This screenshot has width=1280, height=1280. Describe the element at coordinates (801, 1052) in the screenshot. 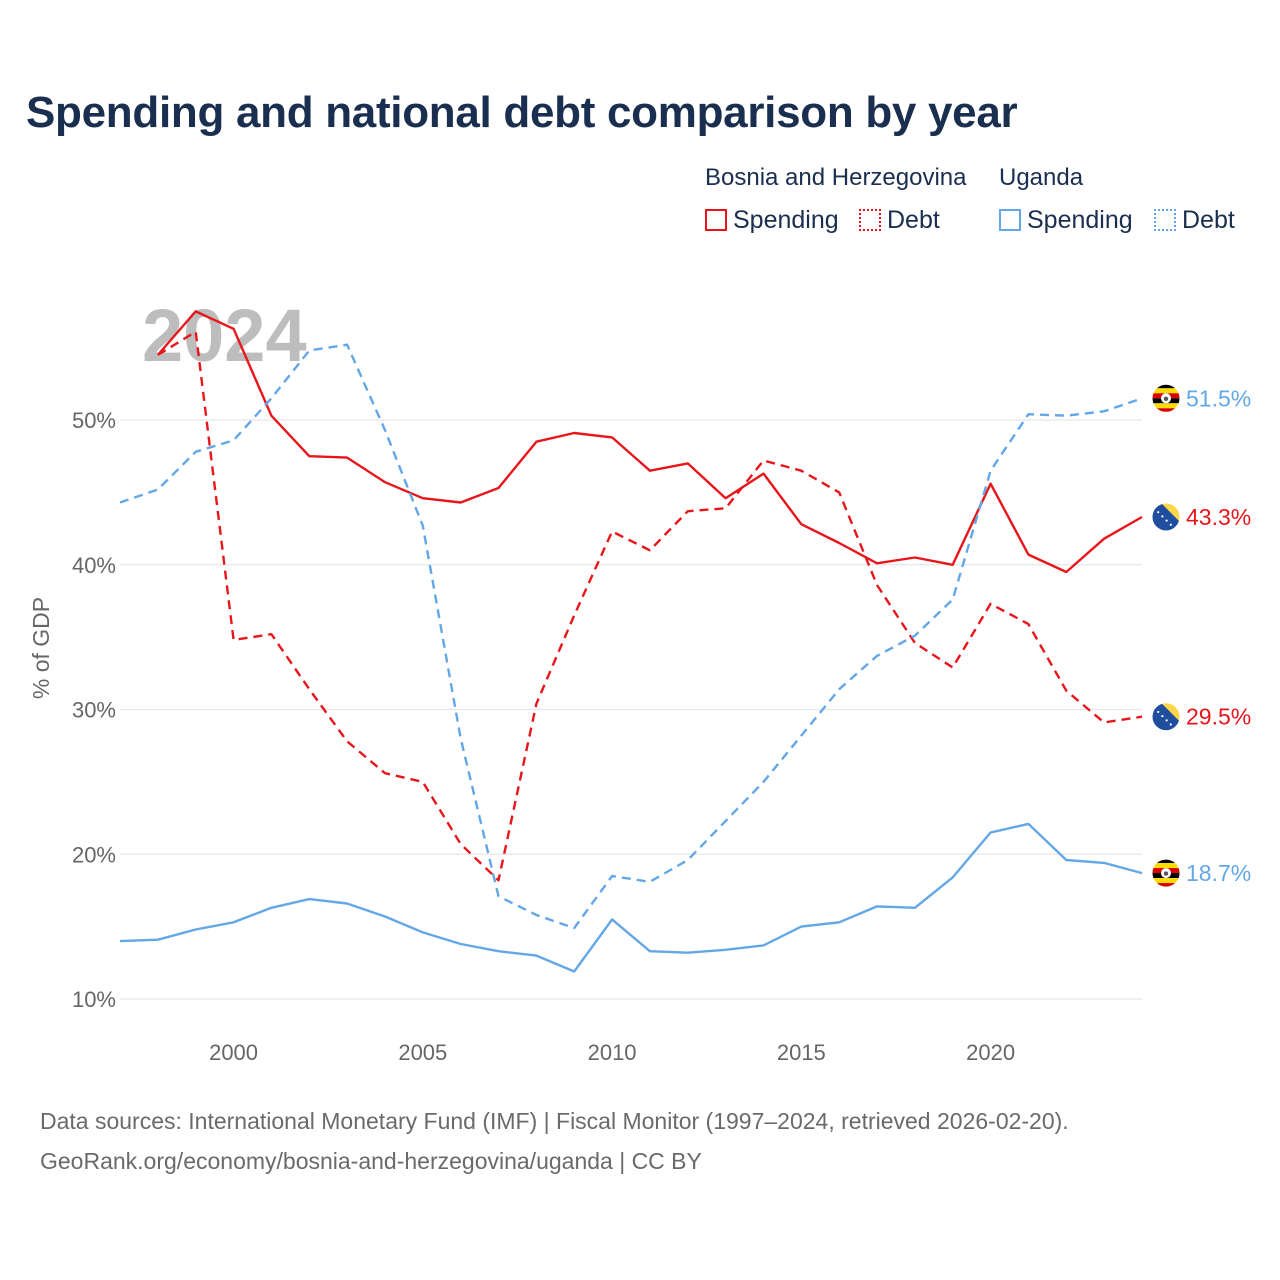

I see `x-tick-label: 2015` at that location.